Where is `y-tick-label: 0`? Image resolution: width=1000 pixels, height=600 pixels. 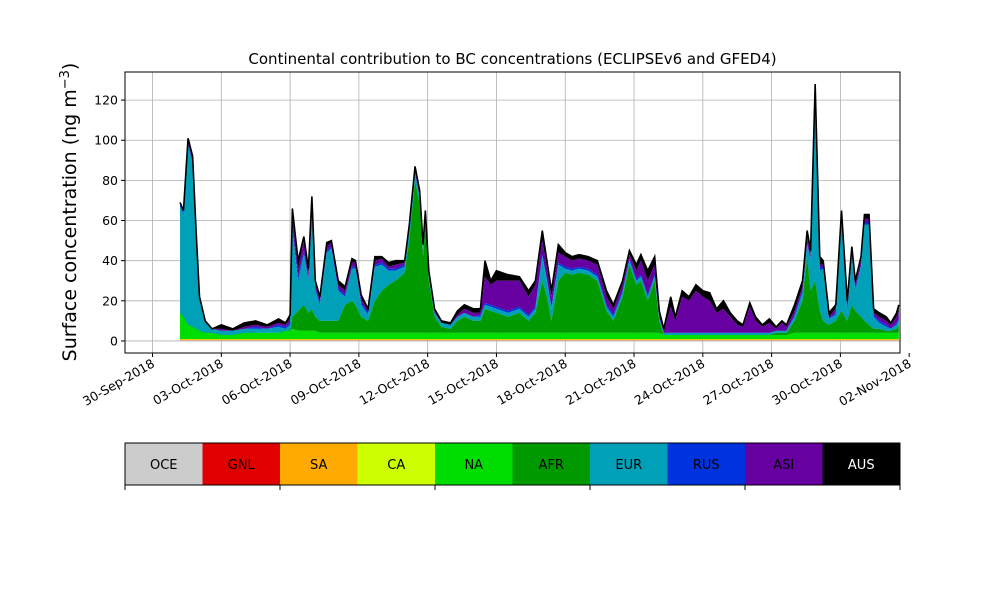 y-tick-label: 0 is located at coordinates (114, 340).